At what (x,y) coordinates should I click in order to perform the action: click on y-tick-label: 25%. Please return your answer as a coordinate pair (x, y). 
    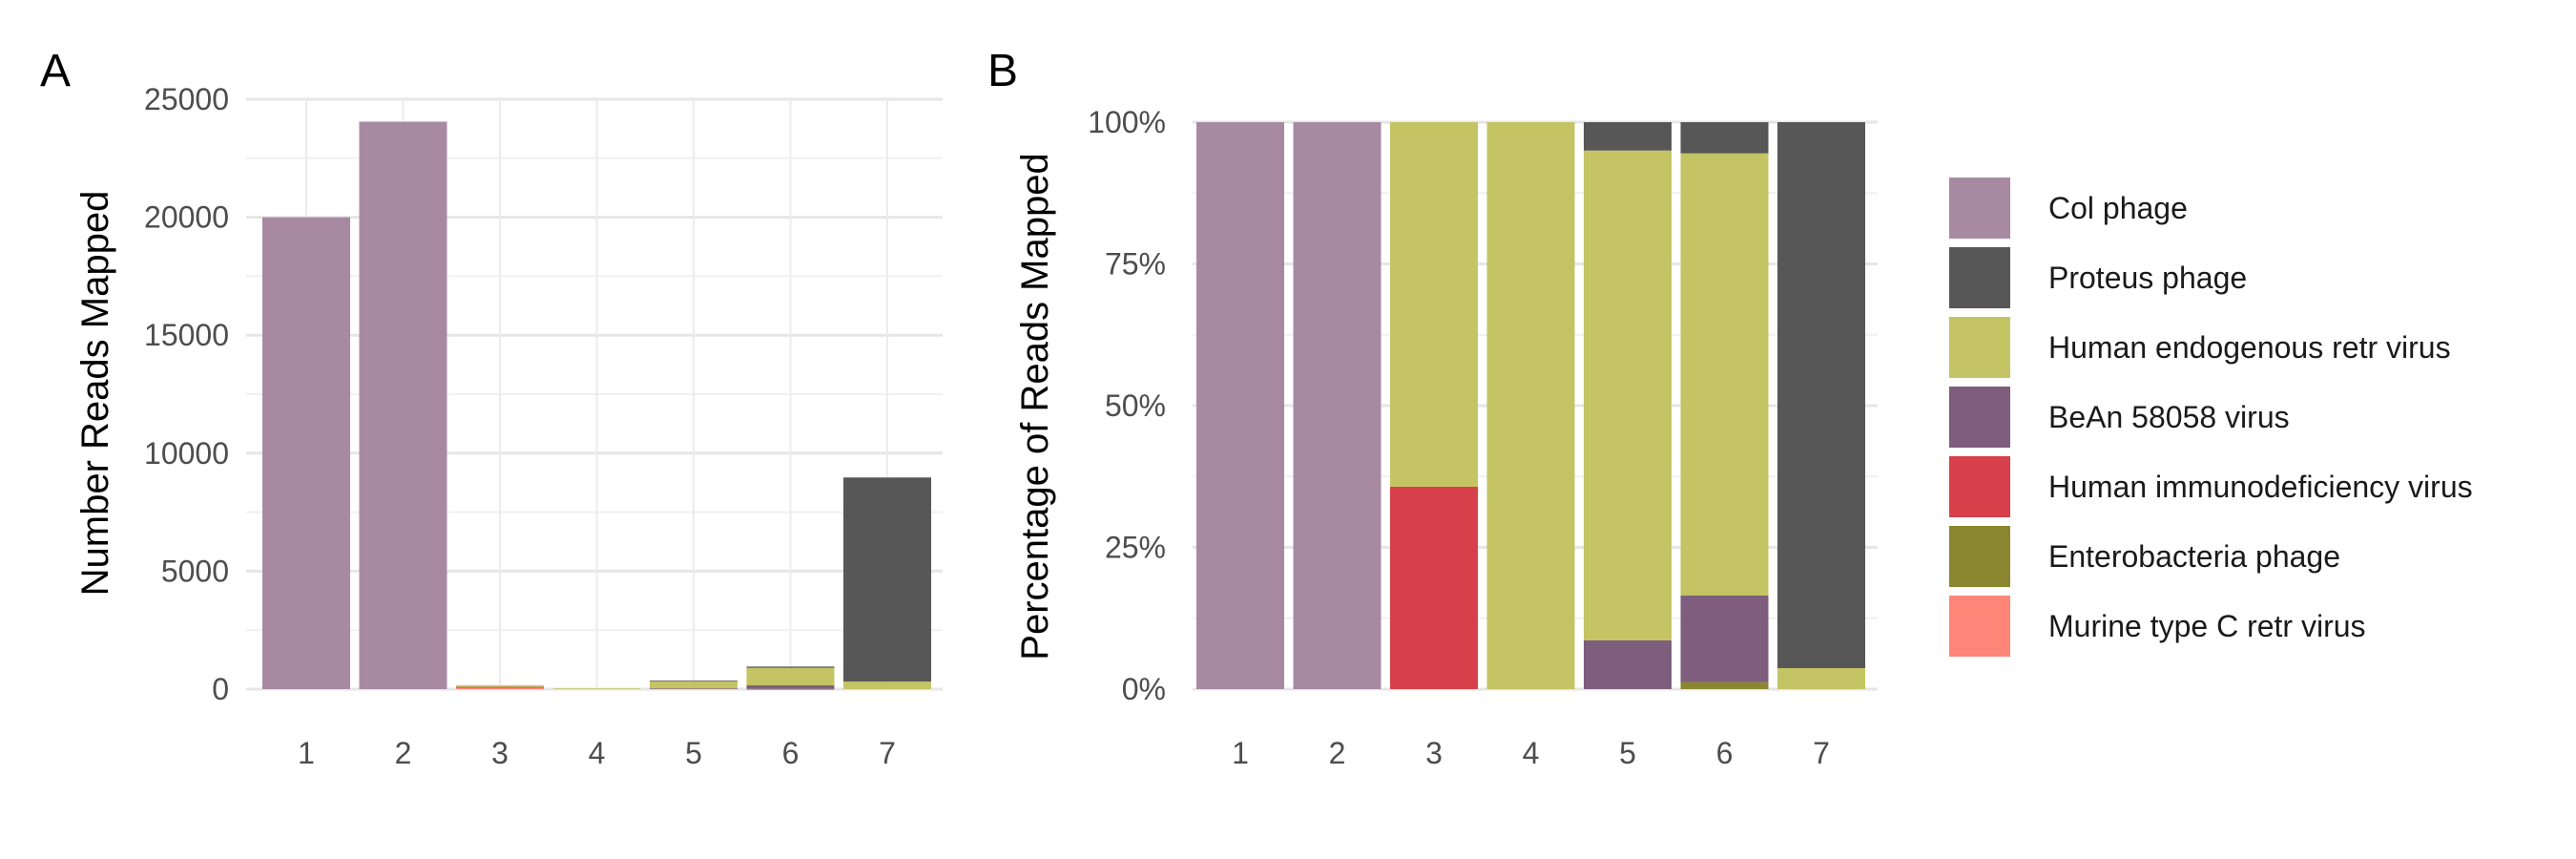
    Looking at the image, I should click on (1135, 548).